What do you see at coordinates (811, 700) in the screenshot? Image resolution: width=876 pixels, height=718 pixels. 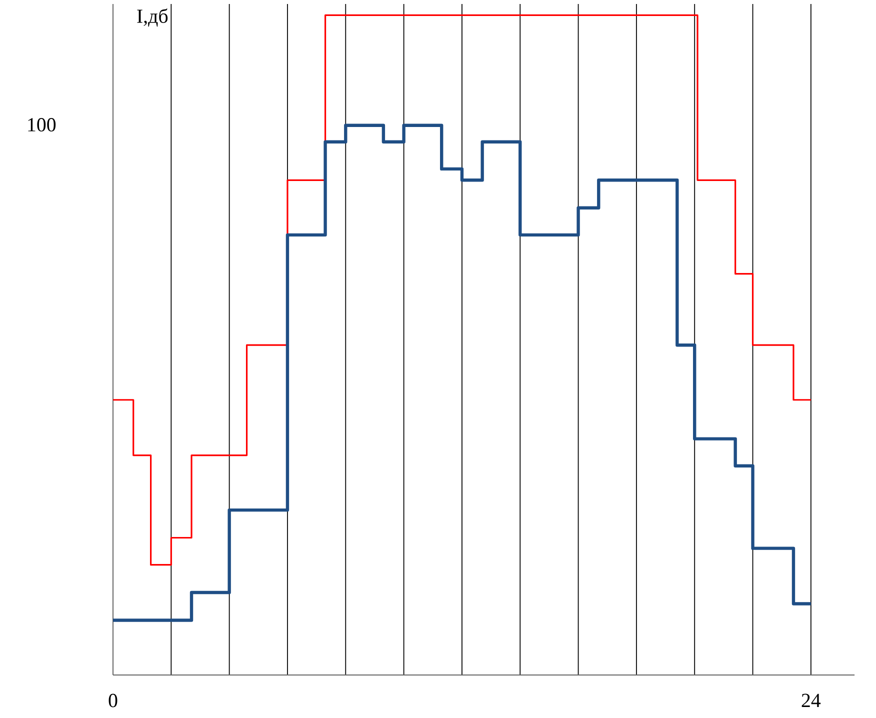 I see `x-tick-label: 24` at bounding box center [811, 700].